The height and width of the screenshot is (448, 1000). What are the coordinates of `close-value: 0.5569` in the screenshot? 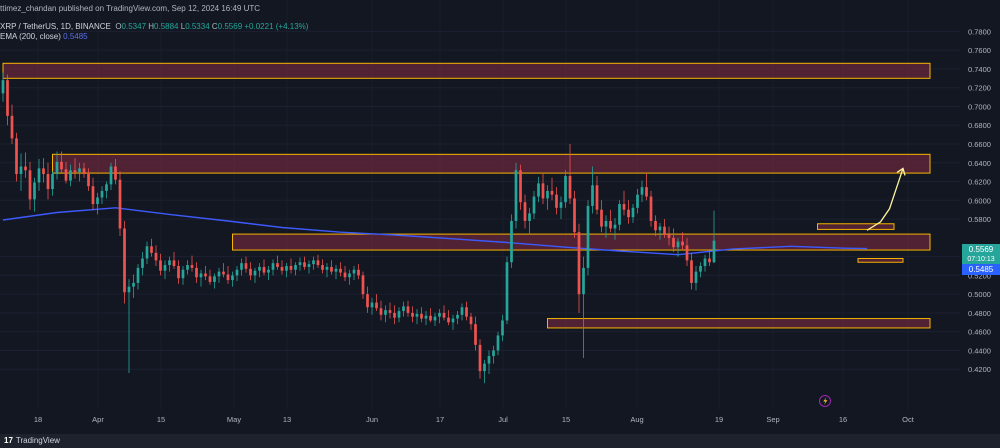 It's located at (230, 26).